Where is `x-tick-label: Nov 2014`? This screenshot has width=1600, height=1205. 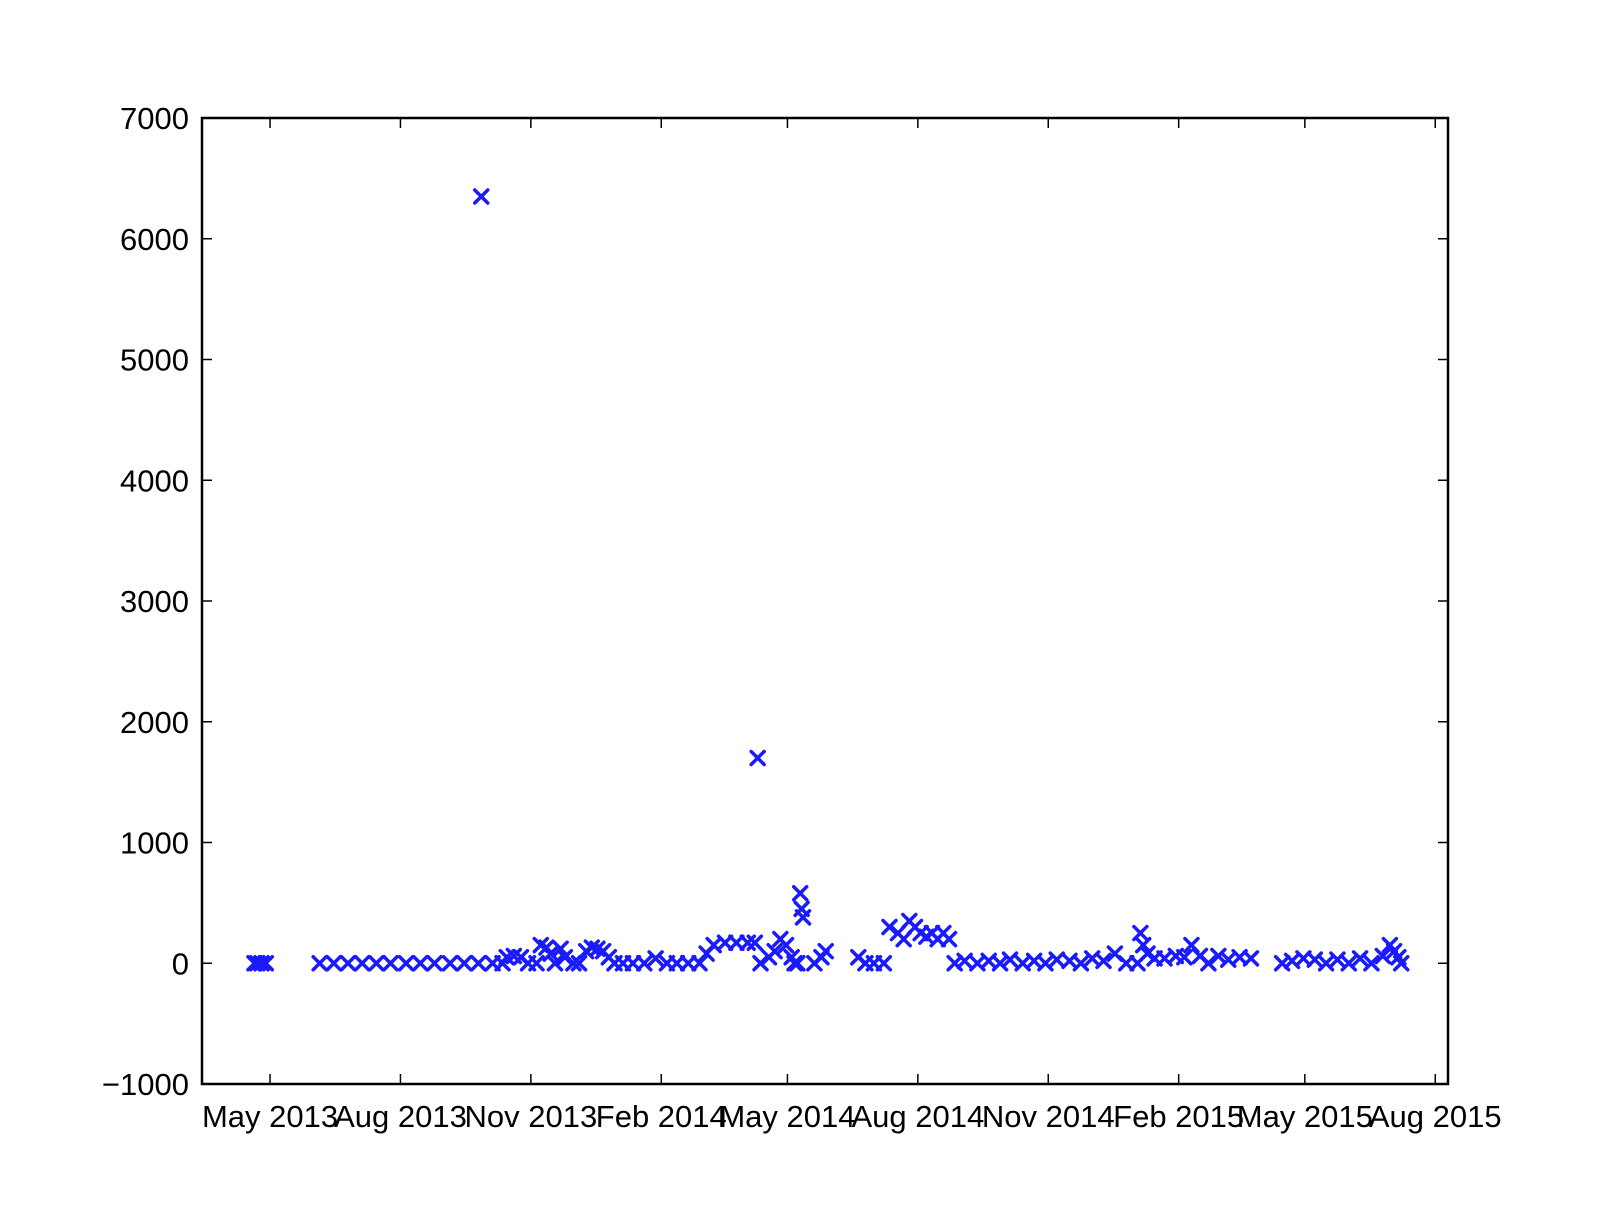
x-tick-label: Nov 2014 is located at coordinates (1048, 1116).